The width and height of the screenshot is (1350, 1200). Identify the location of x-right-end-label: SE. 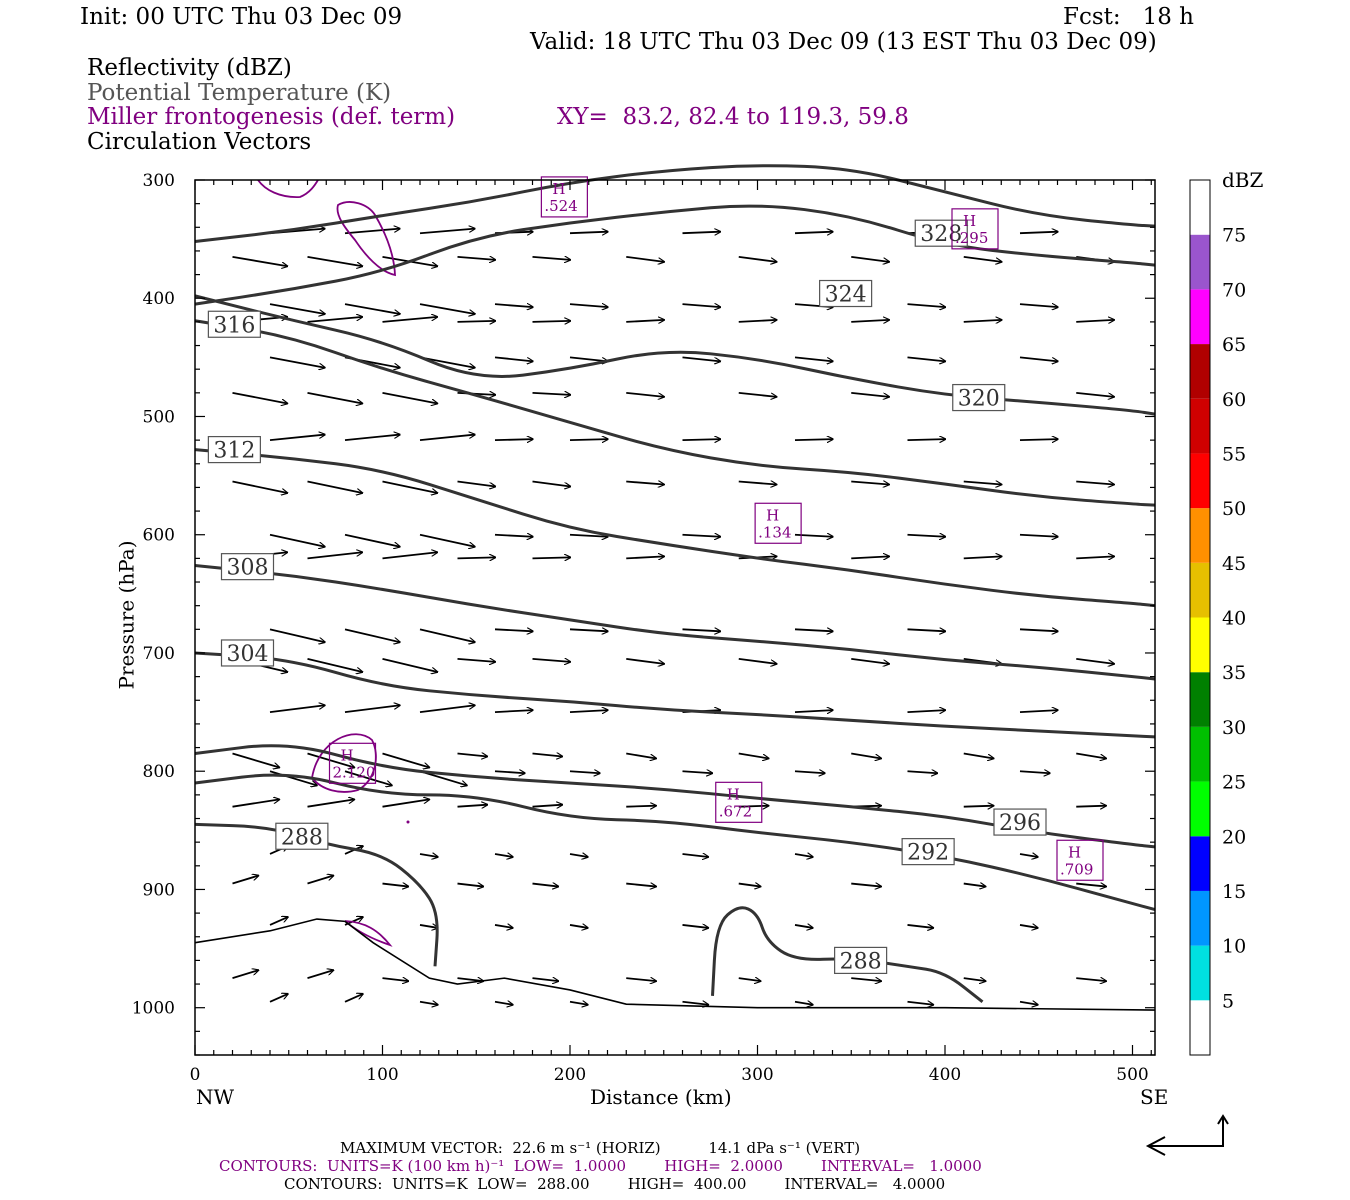
(1154, 1097).